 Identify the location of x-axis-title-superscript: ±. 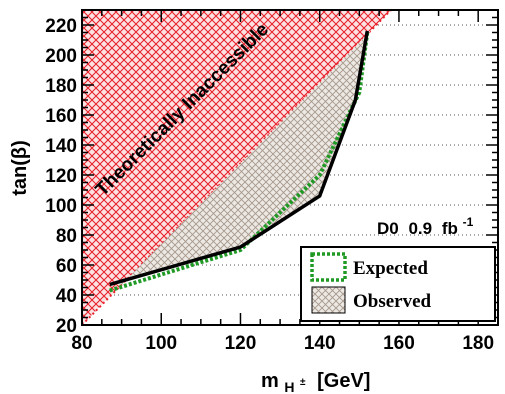
(303, 382).